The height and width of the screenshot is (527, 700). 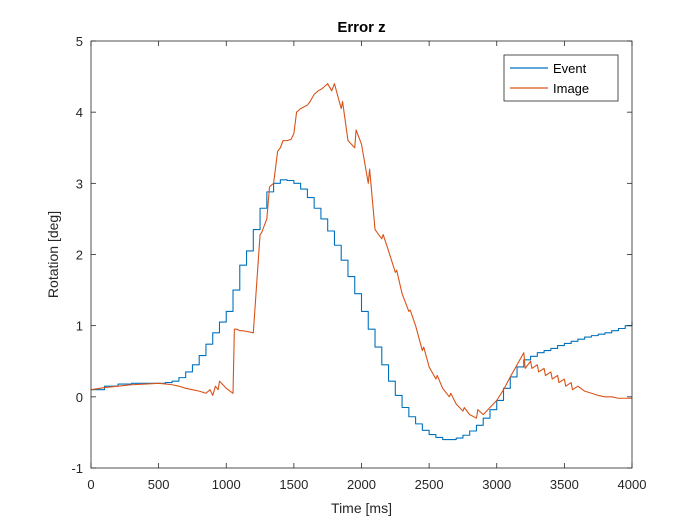 I want to click on x-tick-label: 3000, so click(x=496, y=484).